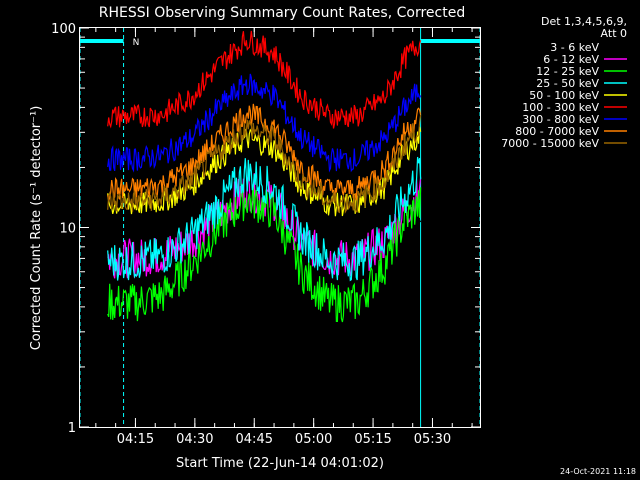  What do you see at coordinates (598, 471) in the screenshot?
I see `timestamp: 24-Oct-2021 11:18` at bounding box center [598, 471].